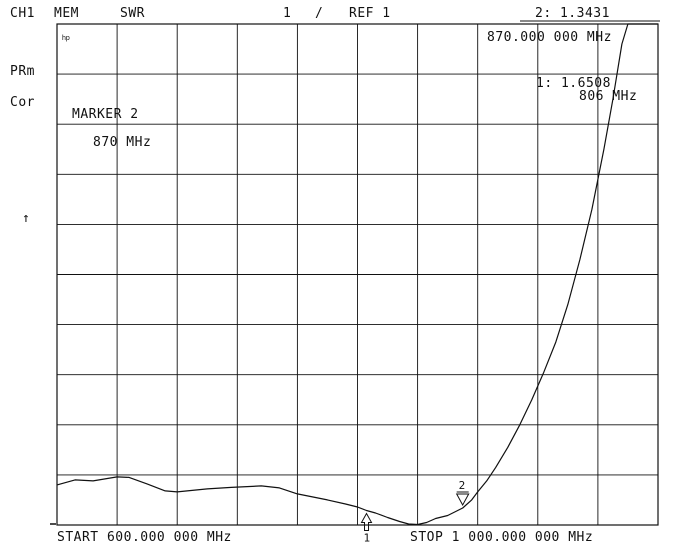 The image size is (680, 553). I want to click on marker1-freq: 806 MHz, so click(608, 96).